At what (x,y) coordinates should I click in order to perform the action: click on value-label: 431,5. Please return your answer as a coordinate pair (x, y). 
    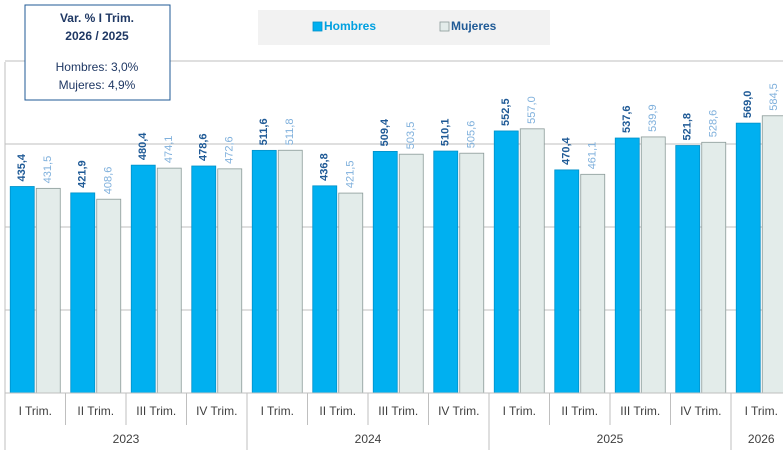
    Looking at the image, I should click on (48, 170).